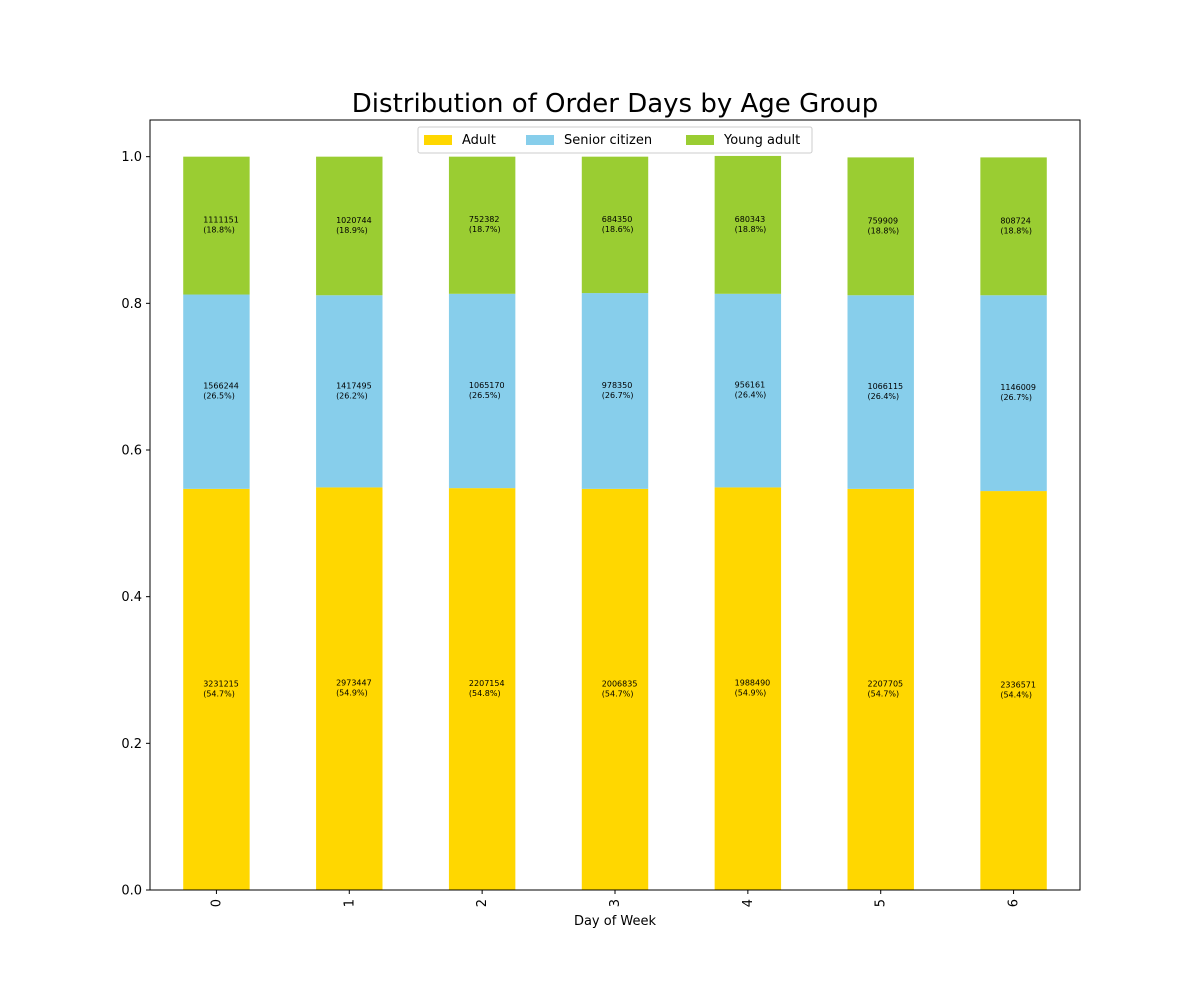 Image resolution: width=1200 pixels, height=1000 pixels. What do you see at coordinates (216, 903) in the screenshot?
I see `x-tick-label: 0` at bounding box center [216, 903].